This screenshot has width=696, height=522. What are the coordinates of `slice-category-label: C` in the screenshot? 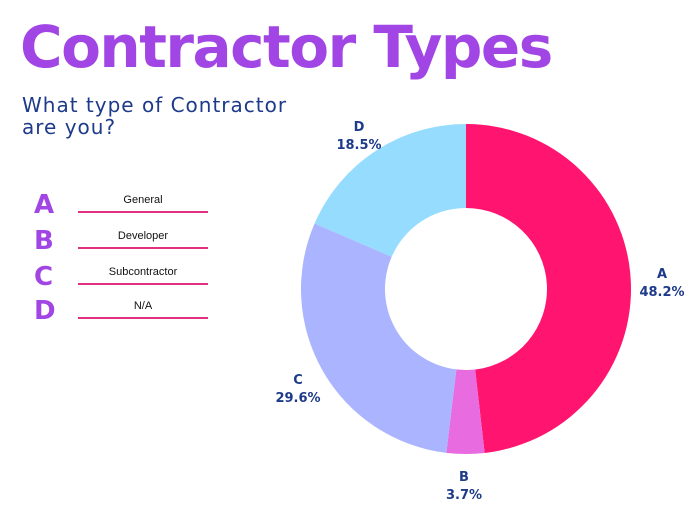 It's located at (298, 380).